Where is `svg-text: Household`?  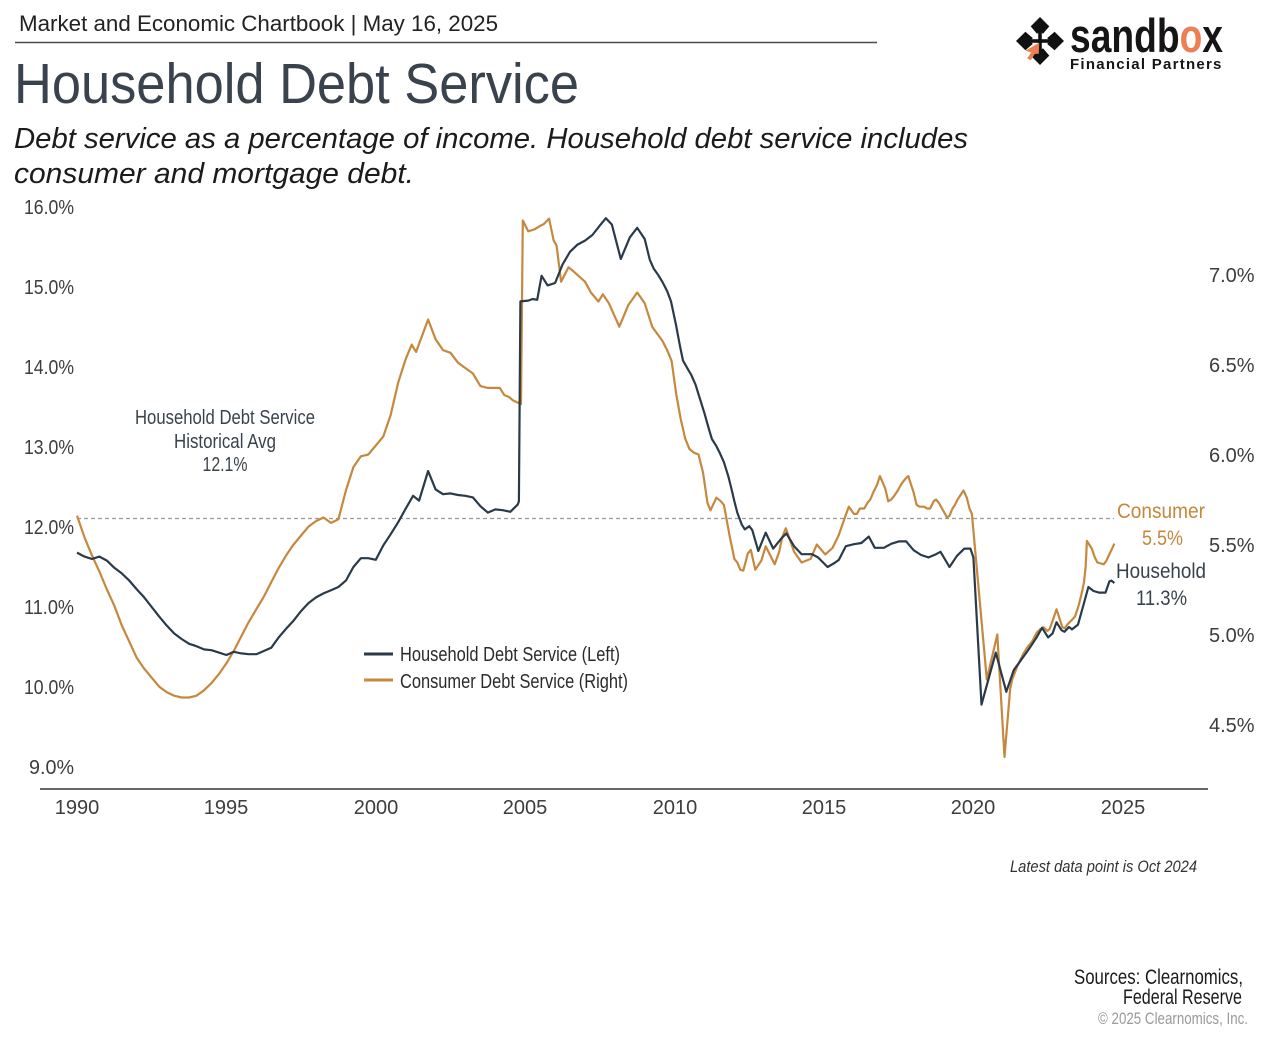 svg-text: Household is located at coordinates (1161, 571).